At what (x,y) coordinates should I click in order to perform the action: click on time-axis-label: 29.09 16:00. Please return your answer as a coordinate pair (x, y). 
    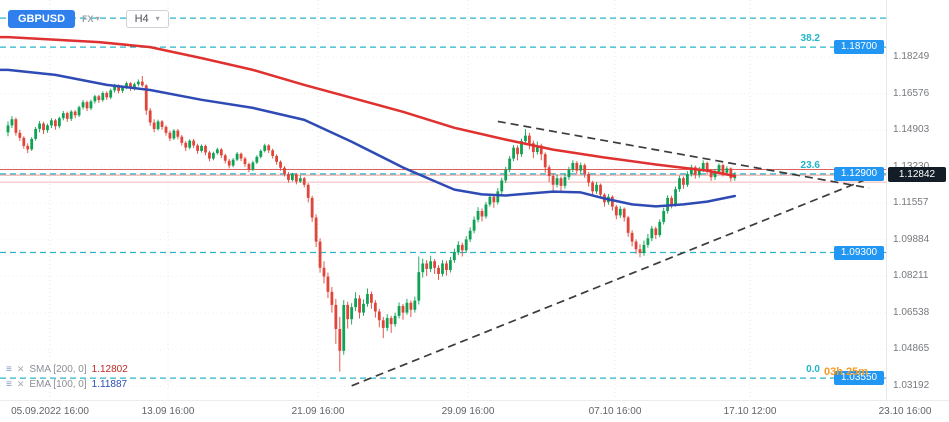
    Looking at the image, I should click on (468, 411).